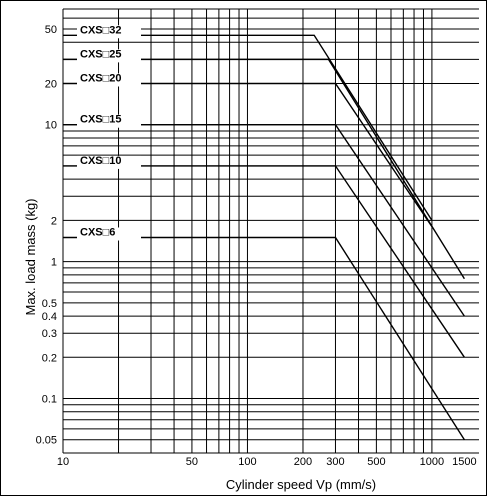 This screenshot has height=497, width=487. Describe the element at coordinates (51, 30) in the screenshot. I see `y-tick-label: 50` at that location.